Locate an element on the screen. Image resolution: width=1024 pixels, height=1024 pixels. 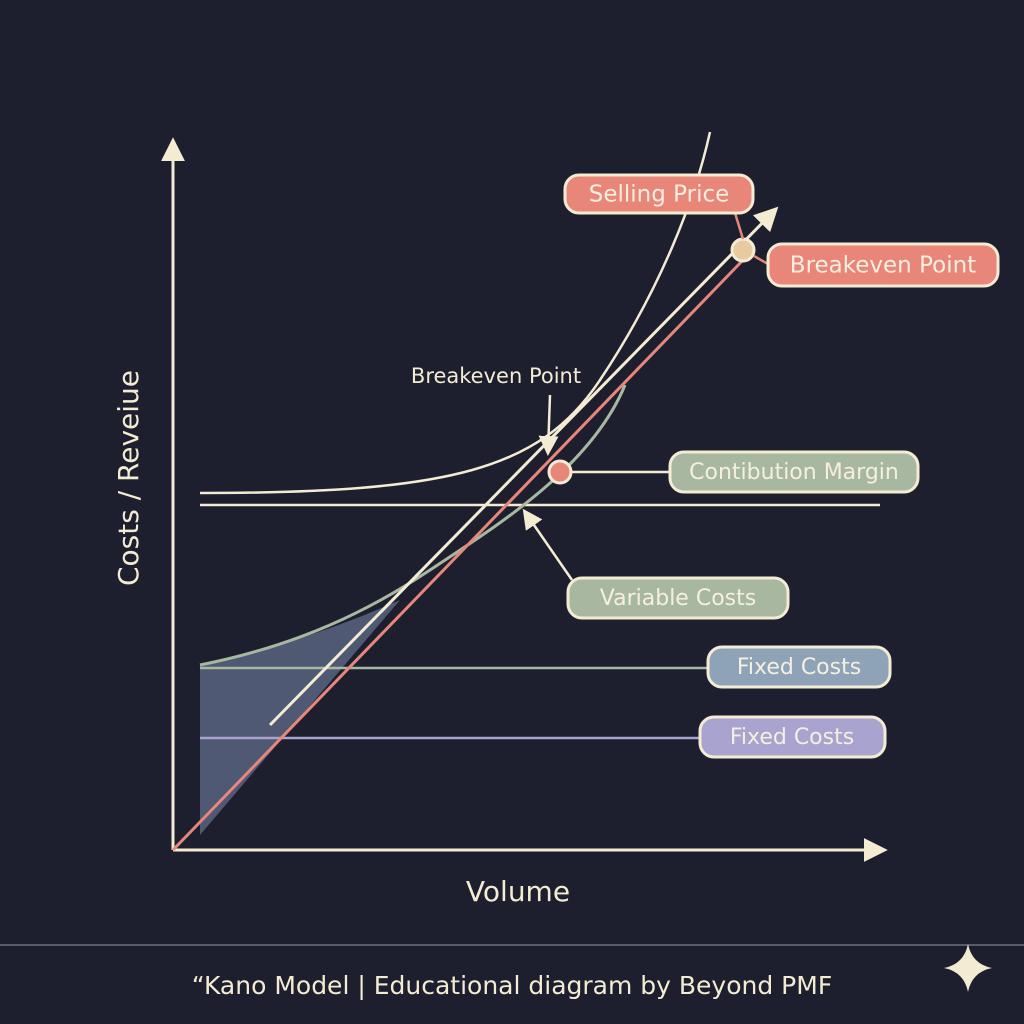
label: Contibution Margin is located at coordinates (794, 472).